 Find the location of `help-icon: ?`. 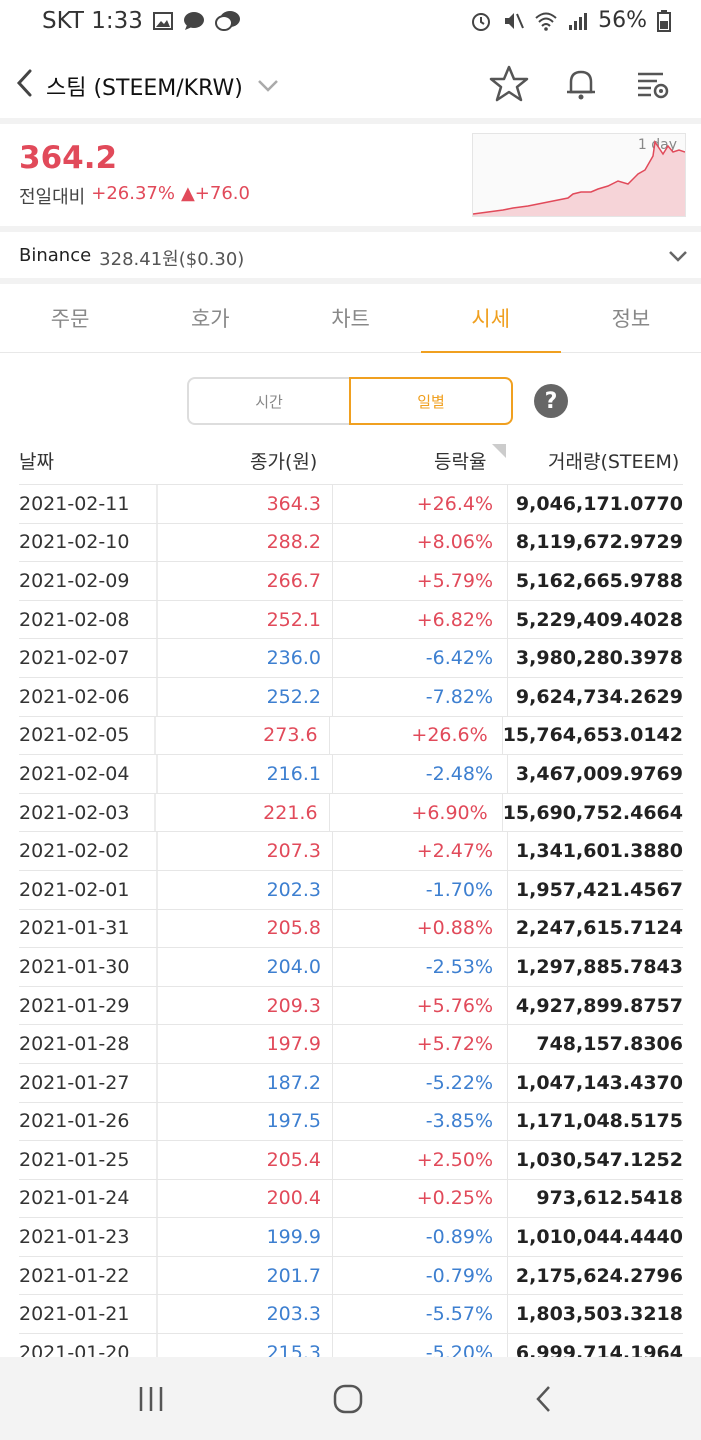

help-icon: ? is located at coordinates (551, 401).